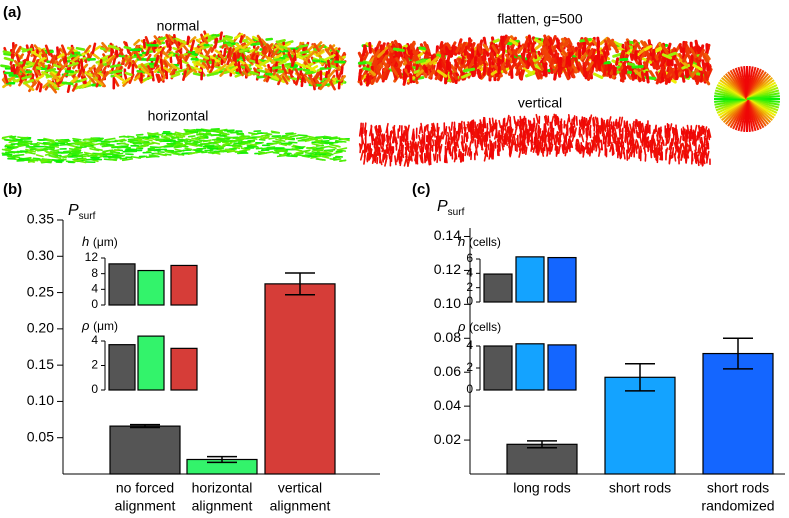 The height and width of the screenshot is (518, 789). Describe the element at coordinates (447, 235) in the screenshot. I see `y-tick-label: 0.14` at that location.